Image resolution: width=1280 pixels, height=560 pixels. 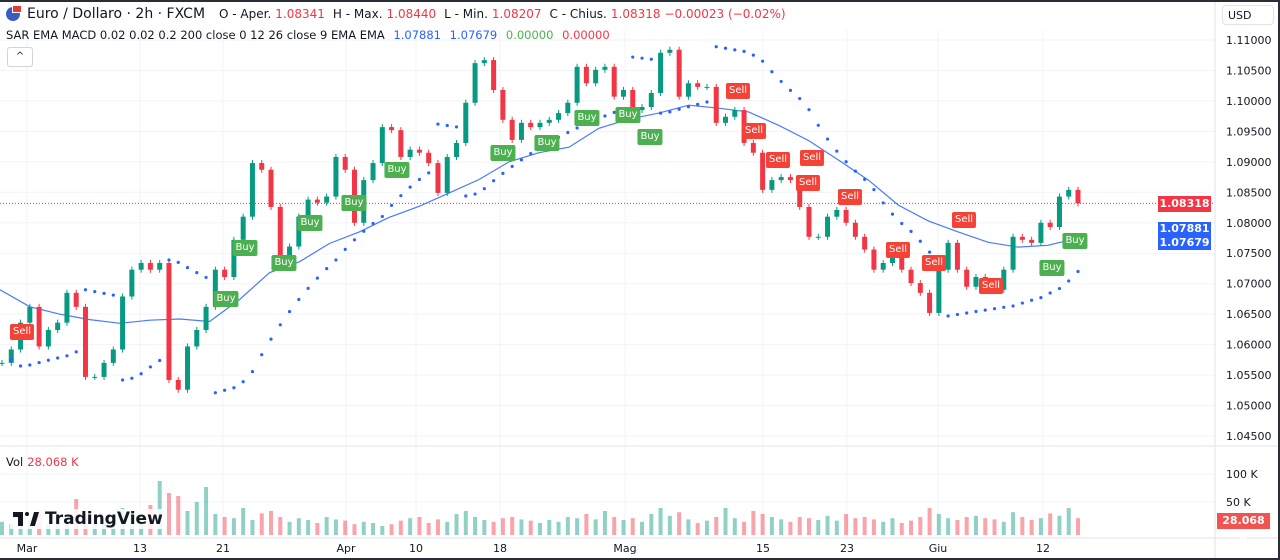 I want to click on tradingview-wordmark: TradingView, so click(x=104, y=519).